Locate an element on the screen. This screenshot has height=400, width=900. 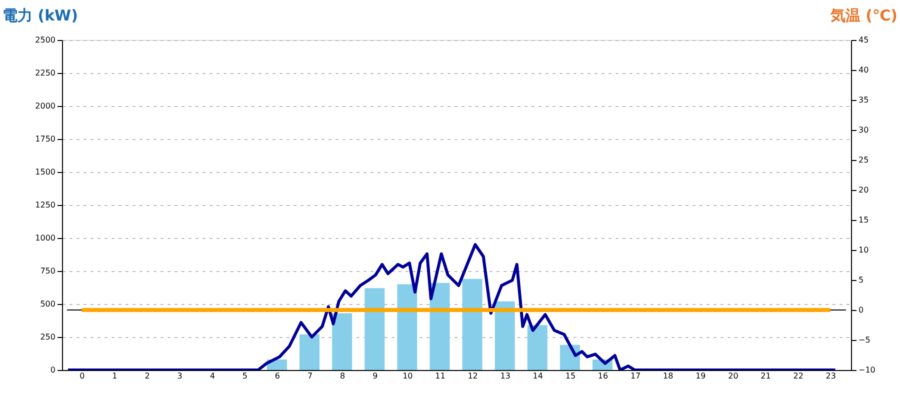
x-tick-label: 11 is located at coordinates (440, 376).